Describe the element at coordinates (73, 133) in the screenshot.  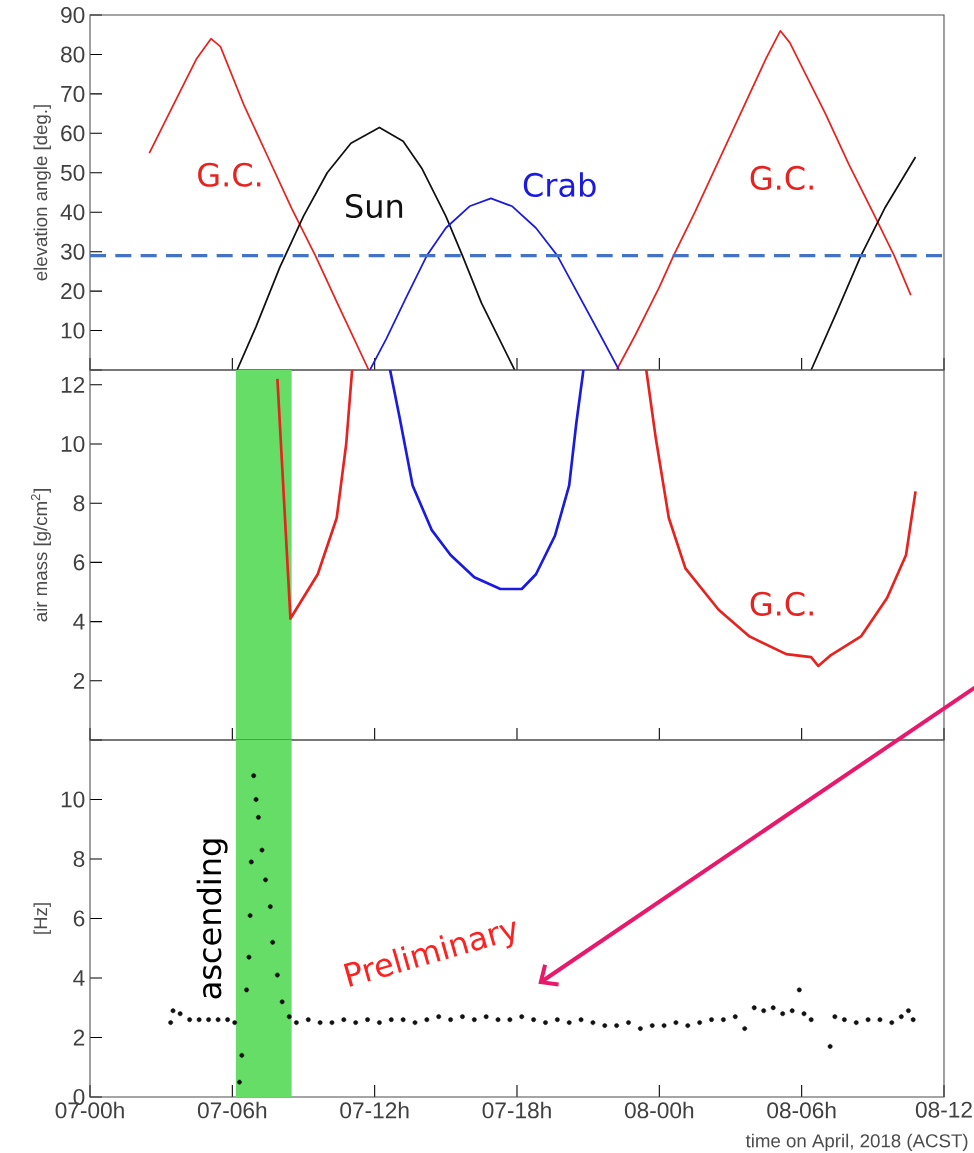
I see `y-tick-label: 60` at that location.